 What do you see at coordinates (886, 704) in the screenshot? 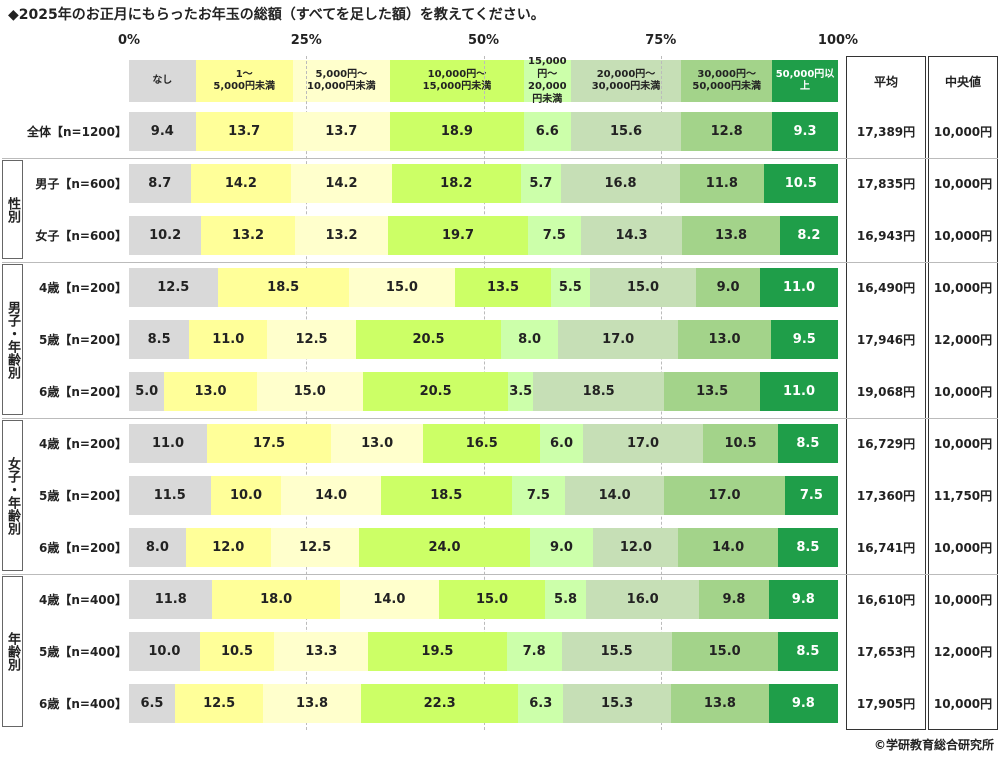
I see `mean-value: 17,905円` at bounding box center [886, 704].